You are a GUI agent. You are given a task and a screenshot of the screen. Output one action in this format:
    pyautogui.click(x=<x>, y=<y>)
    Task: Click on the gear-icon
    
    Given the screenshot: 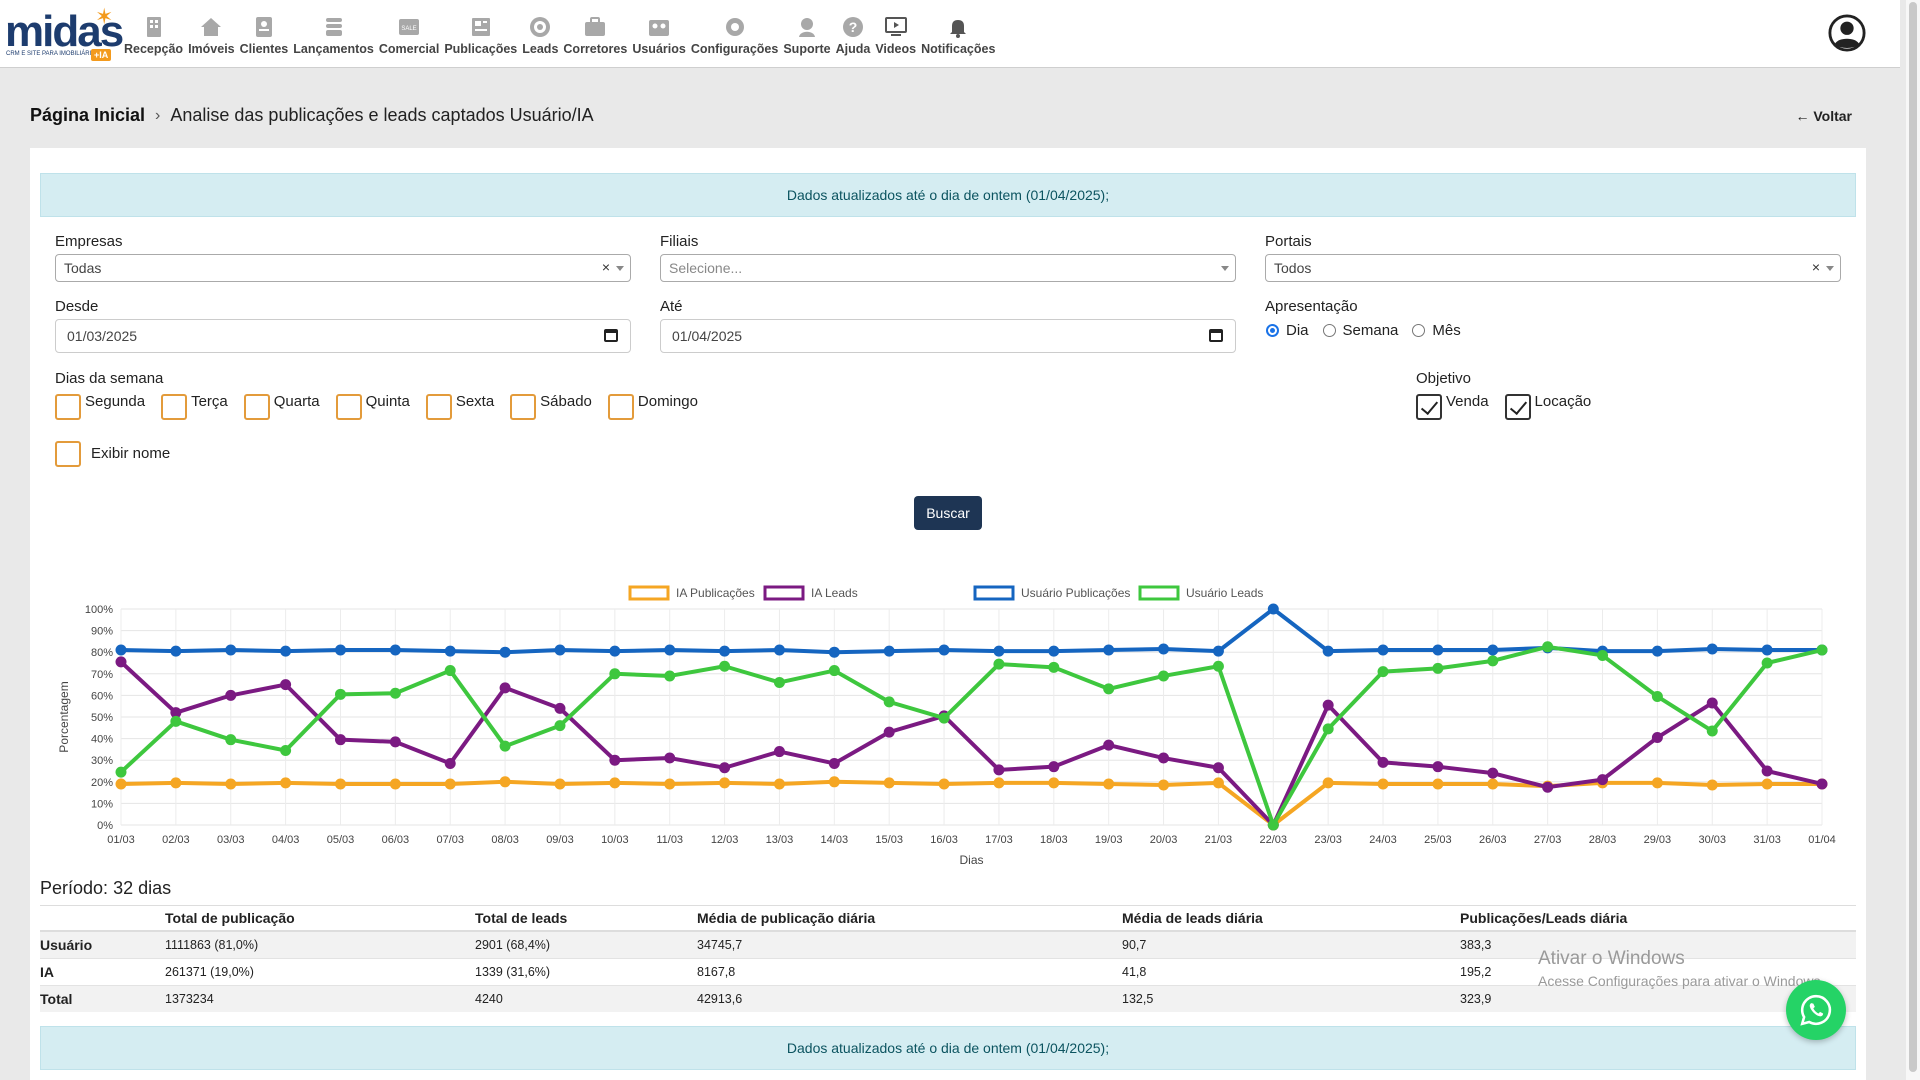 What is the action you would take?
    pyautogui.click(x=735, y=27)
    